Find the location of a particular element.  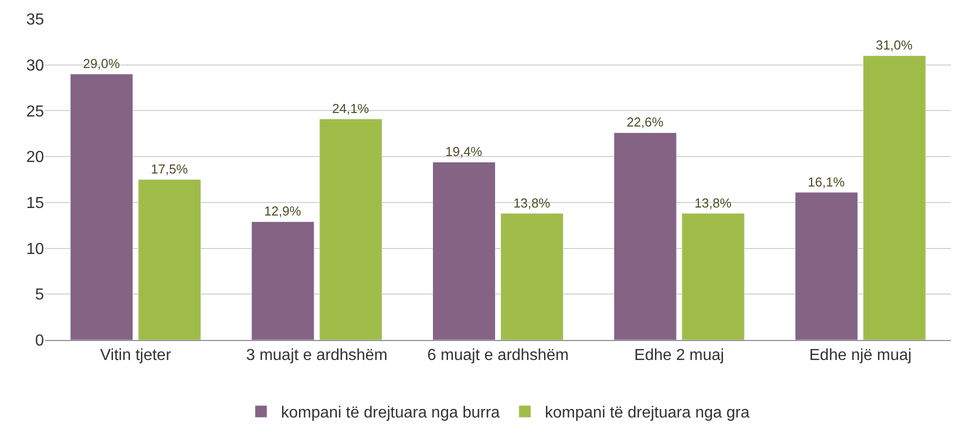

y-tick-label: 30 is located at coordinates (35, 65).